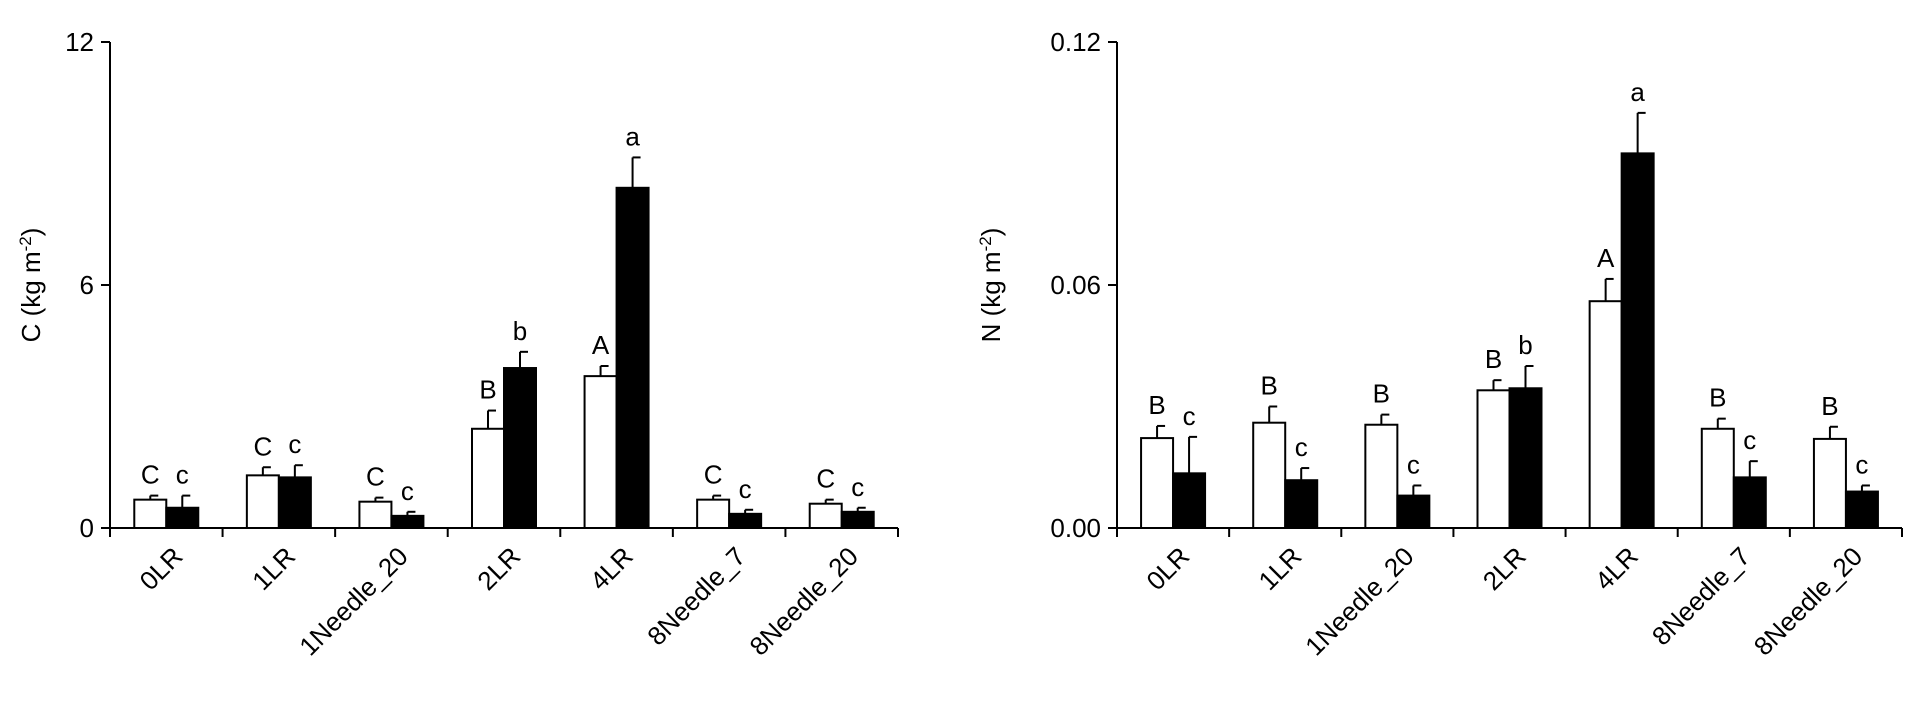 The image size is (1920, 703). I want to click on y-axis-label: C (kg m-2), so click(31, 285).